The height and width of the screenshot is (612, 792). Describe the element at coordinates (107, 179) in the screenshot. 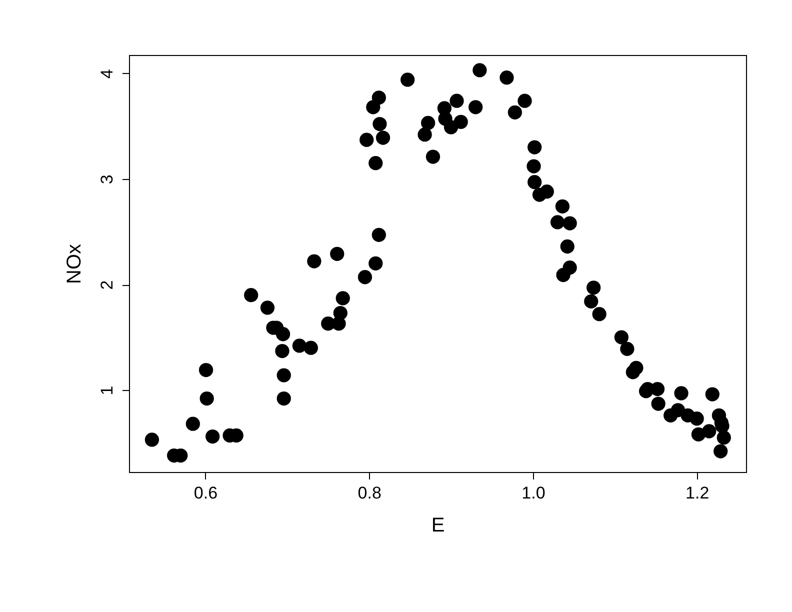

I see `y-tick-label: 3` at that location.